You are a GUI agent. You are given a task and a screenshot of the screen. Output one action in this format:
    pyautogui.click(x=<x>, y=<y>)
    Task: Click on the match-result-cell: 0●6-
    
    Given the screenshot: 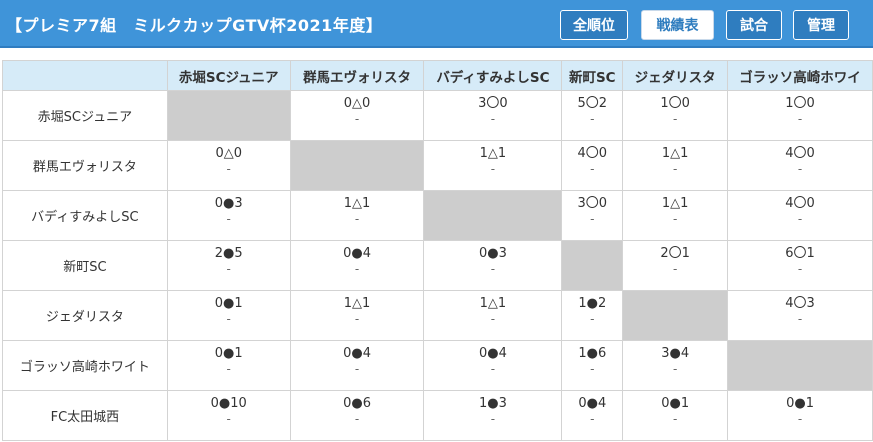 What is the action you would take?
    pyautogui.click(x=357, y=415)
    